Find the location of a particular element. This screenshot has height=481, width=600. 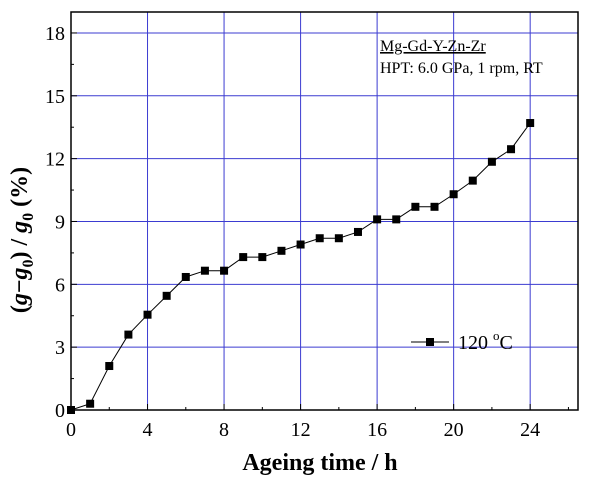

y-axis-title-part: ( is located at coordinates (20, 309).